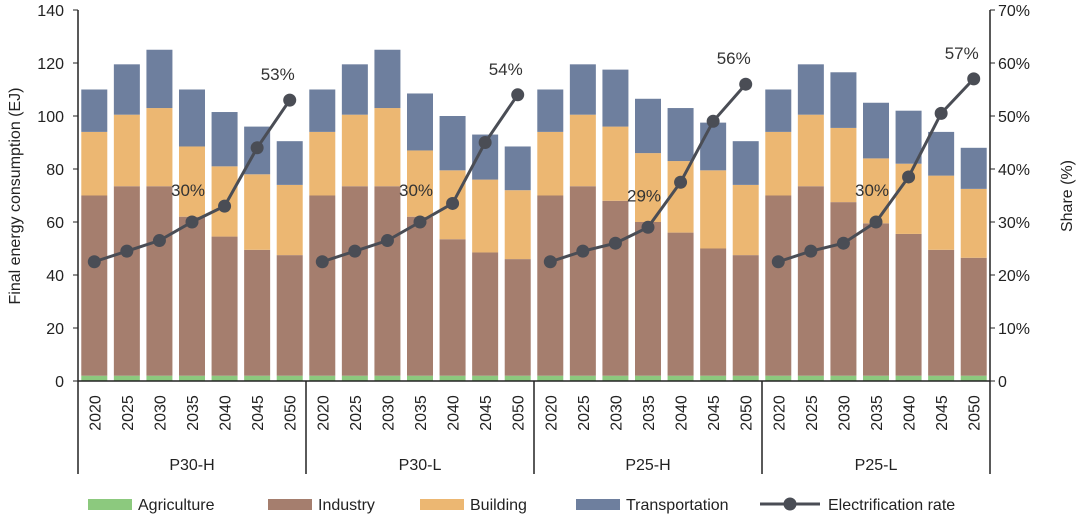 The image size is (1080, 518). What do you see at coordinates (677, 505) in the screenshot?
I see `legend-label: Transportation` at bounding box center [677, 505].